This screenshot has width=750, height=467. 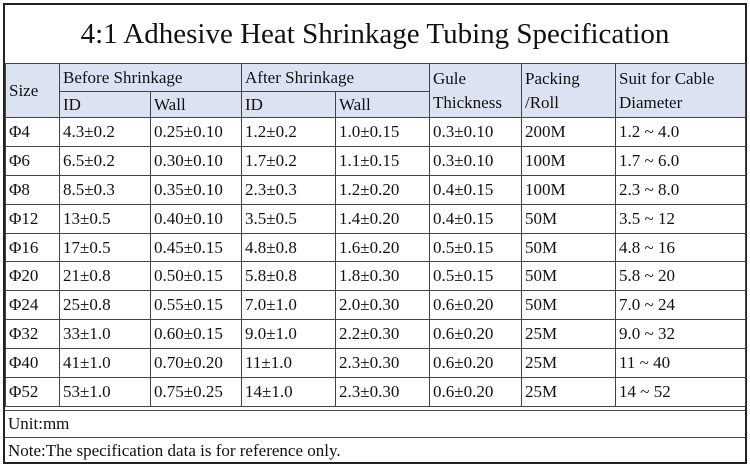 I want to click on header-glue-thickness: Gule Thickness, so click(x=475, y=90).